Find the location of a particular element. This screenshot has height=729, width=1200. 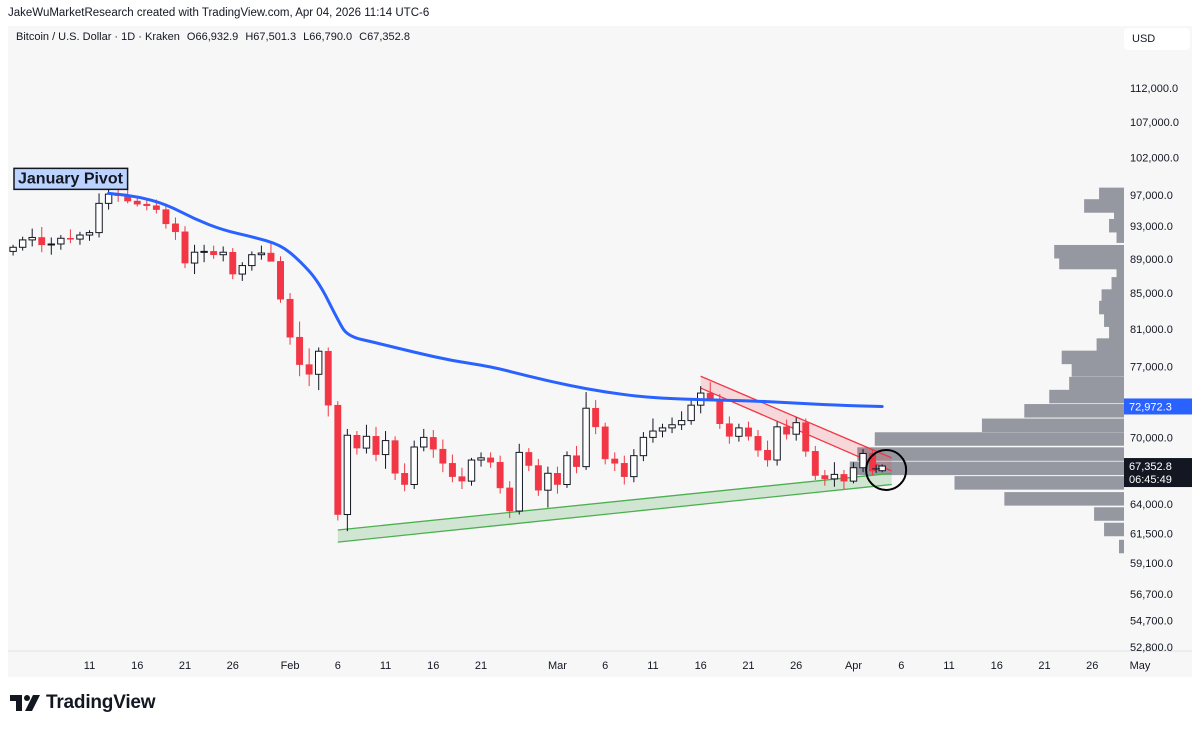

annotation-box is located at coordinates (71, 179).